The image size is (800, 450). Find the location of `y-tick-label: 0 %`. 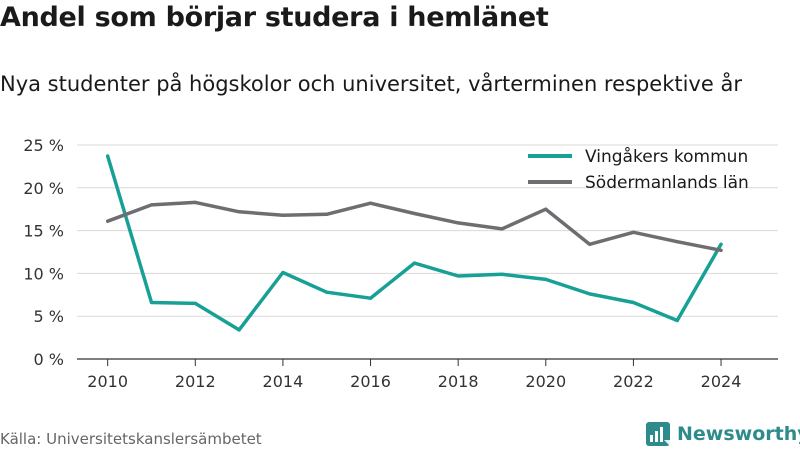

y-tick-label: 0 % is located at coordinates (49, 359).